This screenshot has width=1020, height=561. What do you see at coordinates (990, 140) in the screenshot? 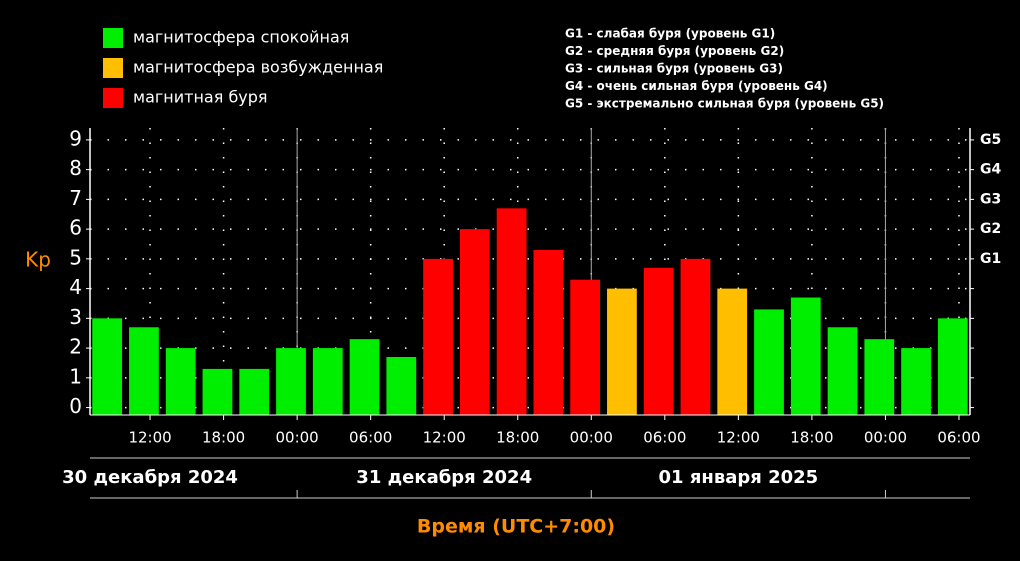
I see `y2-tick-label: G5` at bounding box center [990, 140].